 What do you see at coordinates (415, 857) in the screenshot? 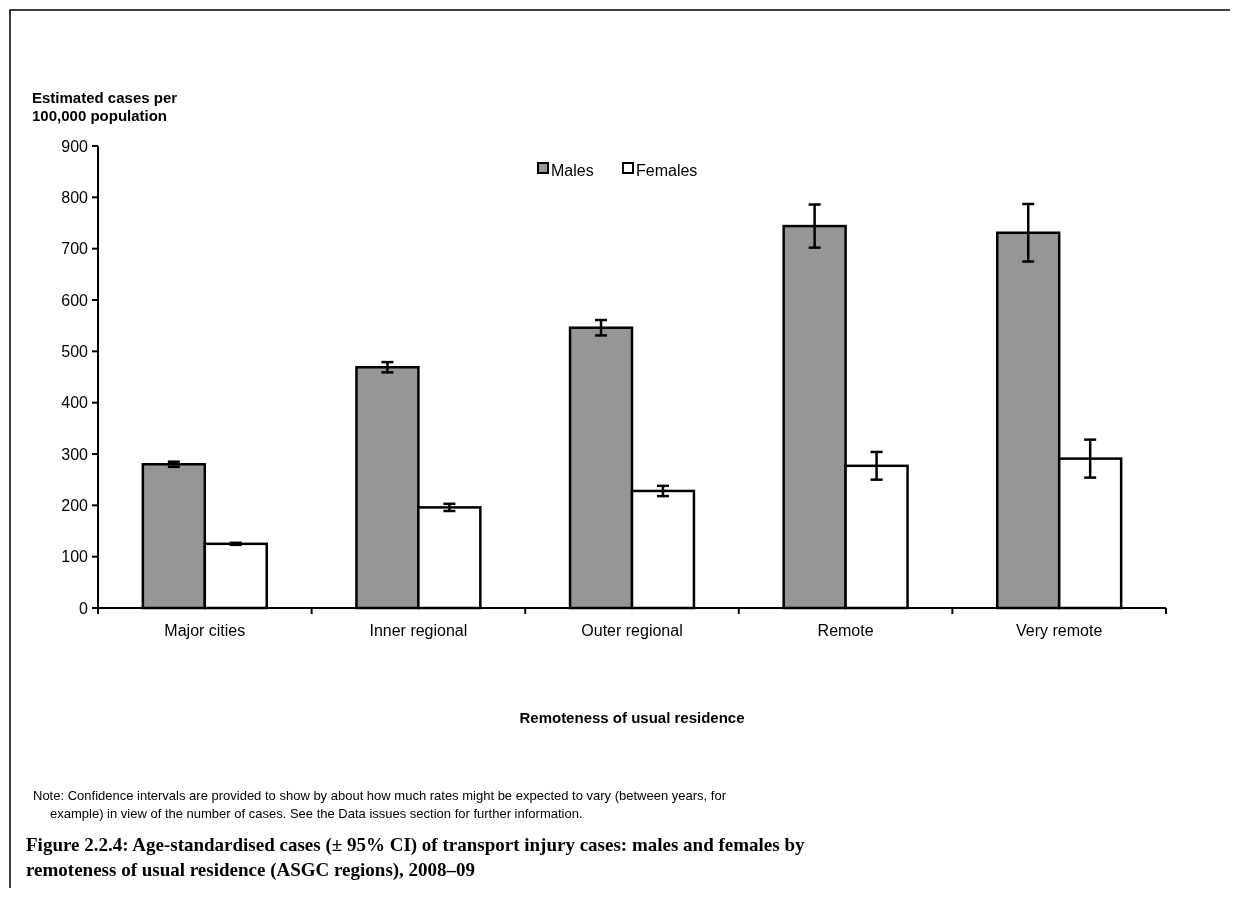
I see `text: Figure 2.2.4: Age-standardised cases (± 95% CI) of transport injury cases: males and females by remoteness of usual residence (ASGC regions), 2008–09` at bounding box center [415, 857].